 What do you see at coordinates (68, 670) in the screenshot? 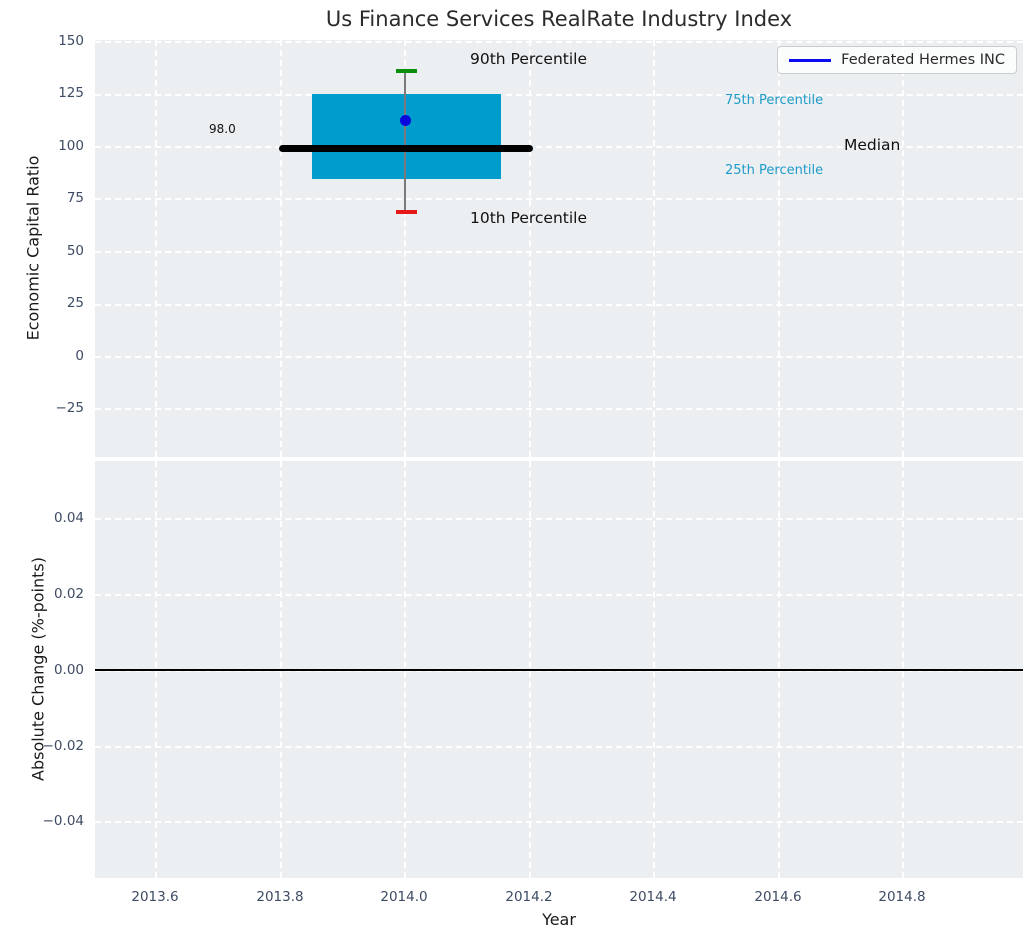
I see `y-tick-label: 0.00` at bounding box center [68, 670].